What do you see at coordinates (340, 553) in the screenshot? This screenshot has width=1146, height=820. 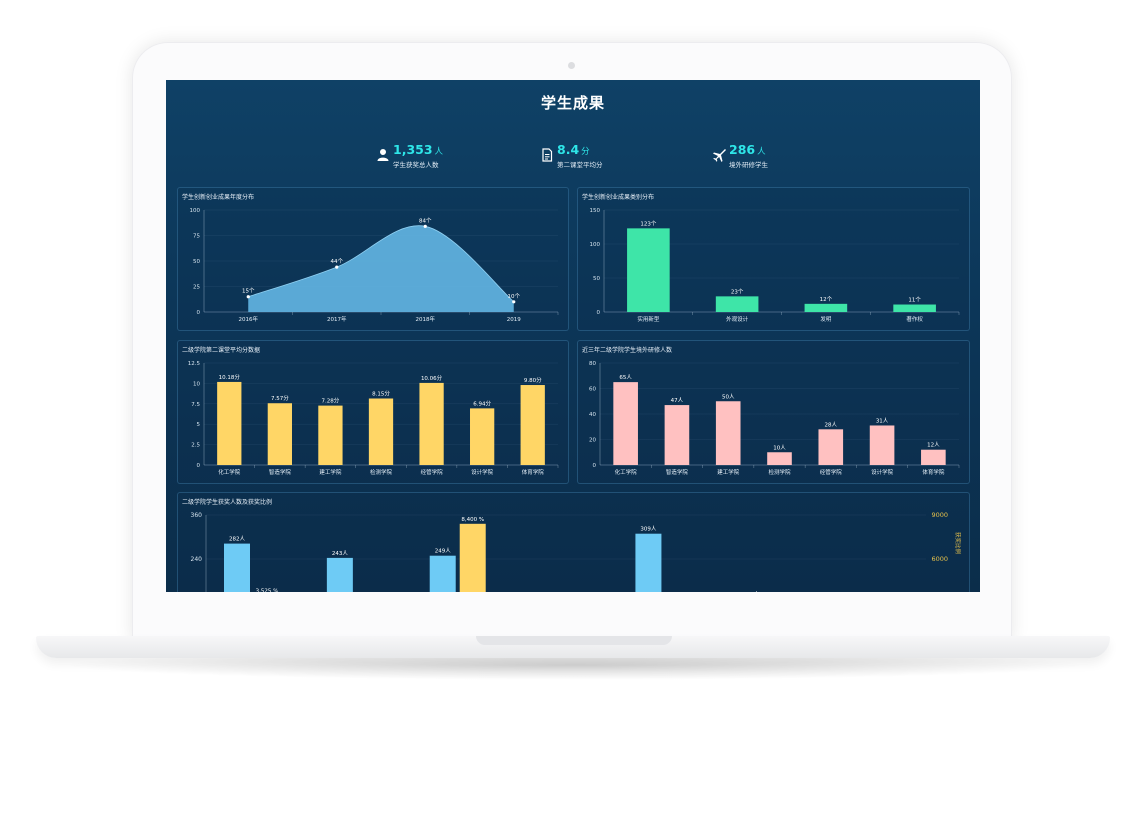 I see `bar-count-label: 243人` at bounding box center [340, 553].